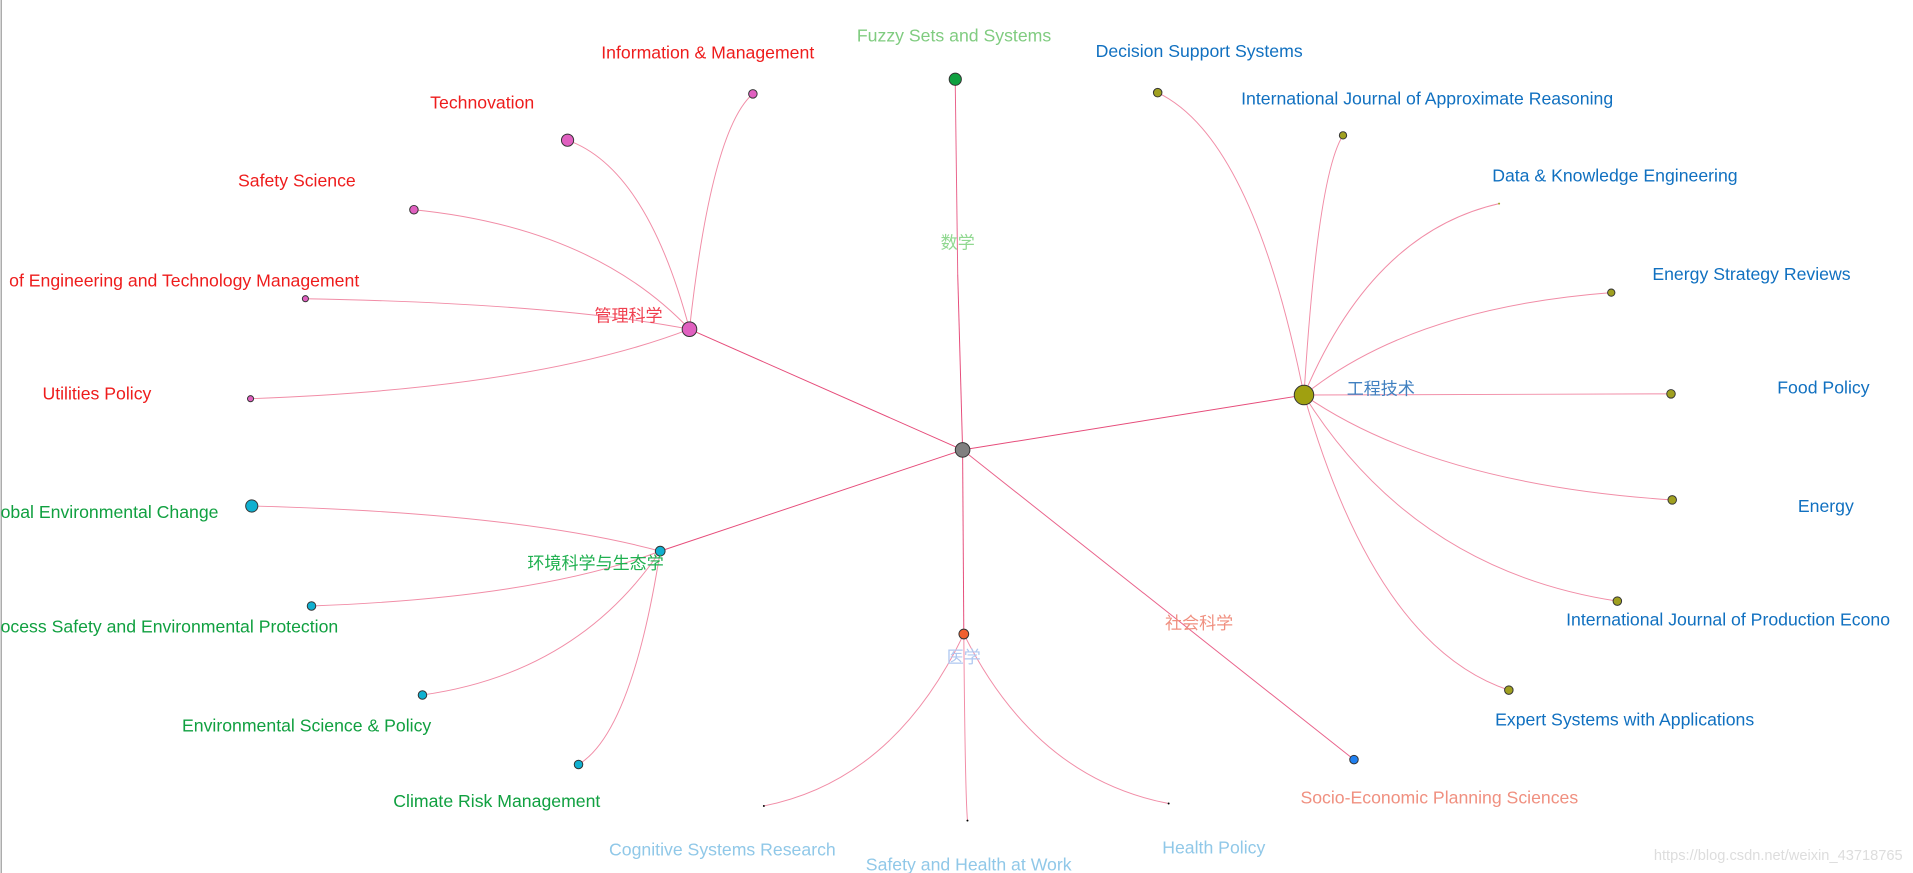 The height and width of the screenshot is (873, 1913). What do you see at coordinates (1624, 719) in the screenshot?
I see `journal-label: Expert Systems with Applications` at bounding box center [1624, 719].